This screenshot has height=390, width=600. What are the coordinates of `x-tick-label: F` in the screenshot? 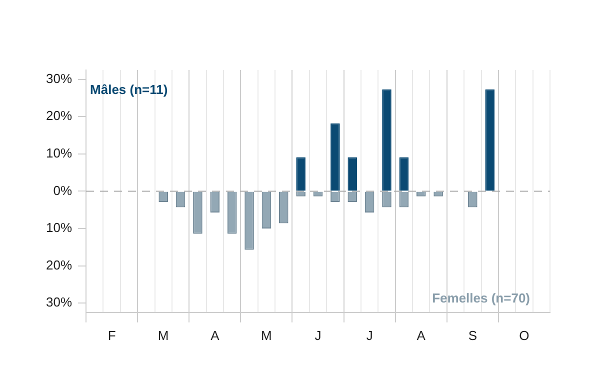 It's located at (112, 335).